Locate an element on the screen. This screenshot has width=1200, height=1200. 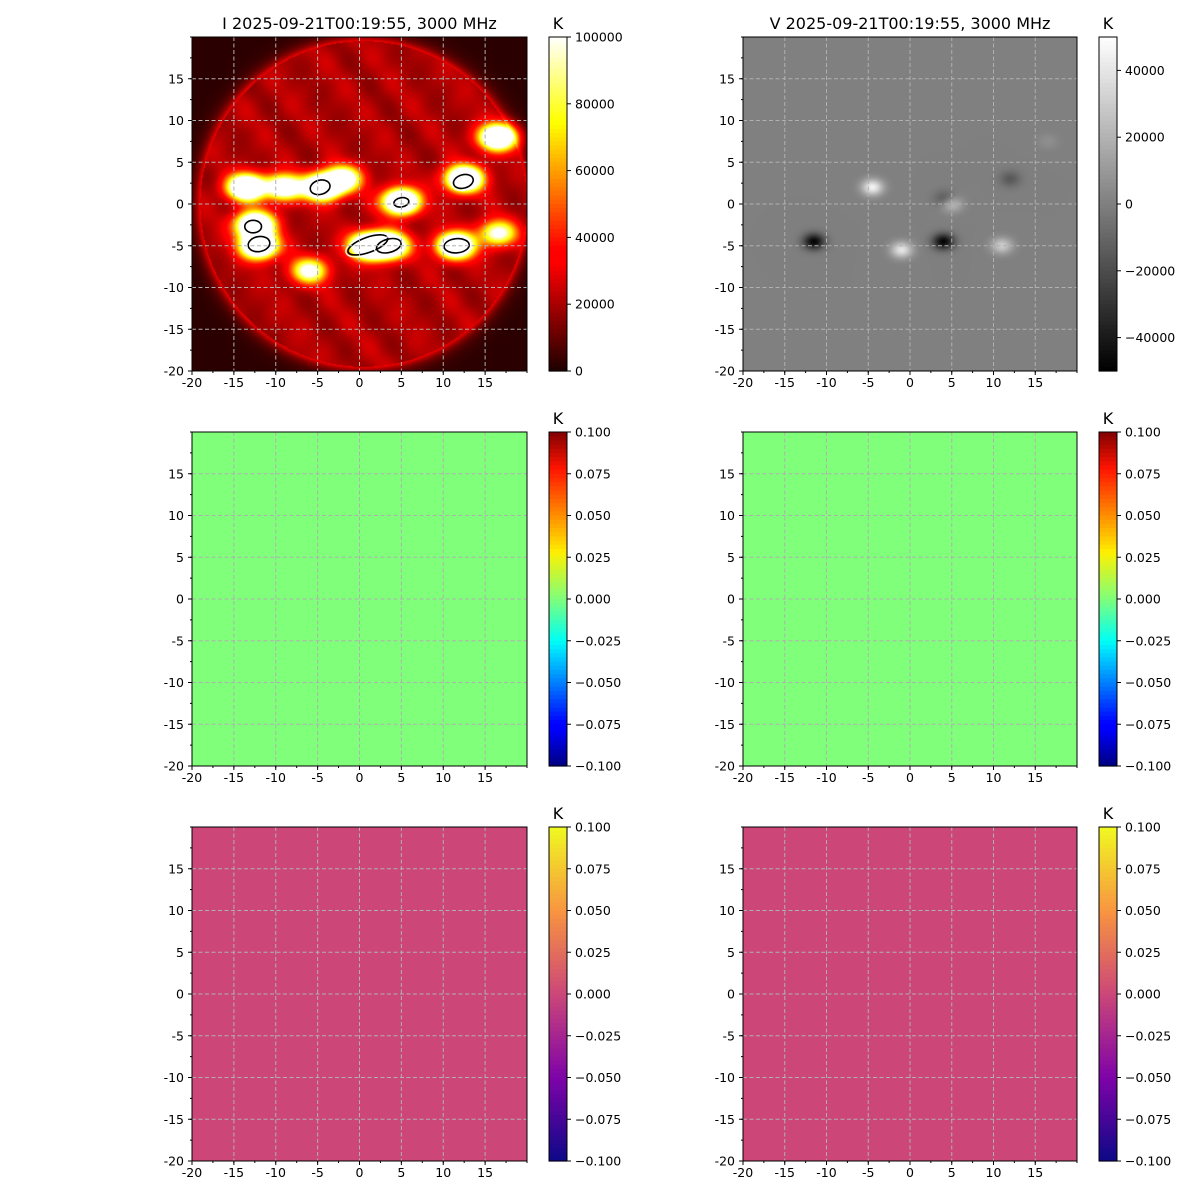
y-tick-label: 5 is located at coordinates (180, 557).